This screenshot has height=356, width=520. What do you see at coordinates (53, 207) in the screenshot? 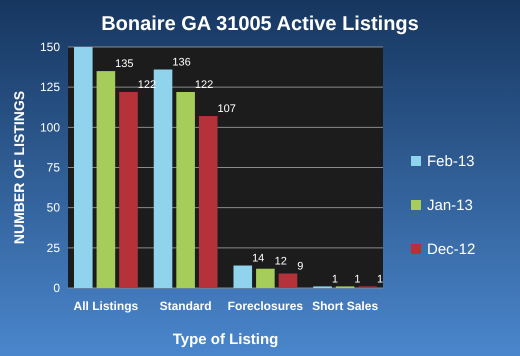
I see `y-tick-label: 50` at bounding box center [53, 207].